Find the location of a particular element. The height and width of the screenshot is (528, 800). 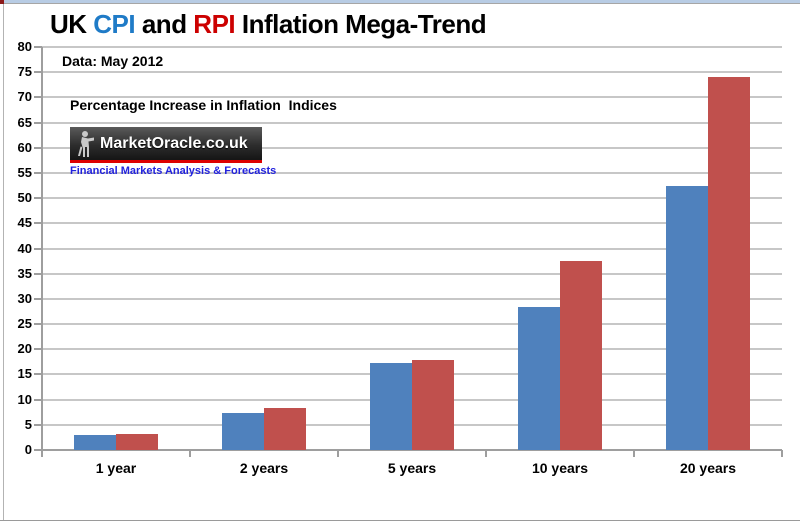

y-axis-tick-label: 50 is located at coordinates (24, 197).